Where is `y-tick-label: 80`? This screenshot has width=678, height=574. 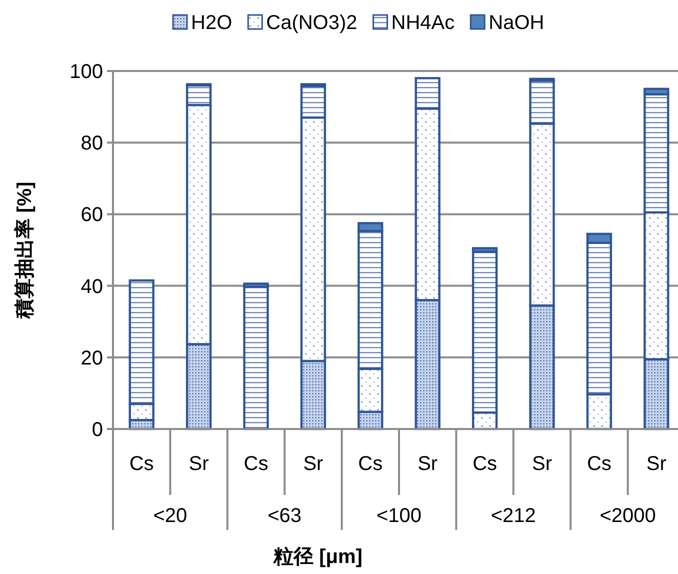 y-tick-label: 80 is located at coordinates (91, 143).